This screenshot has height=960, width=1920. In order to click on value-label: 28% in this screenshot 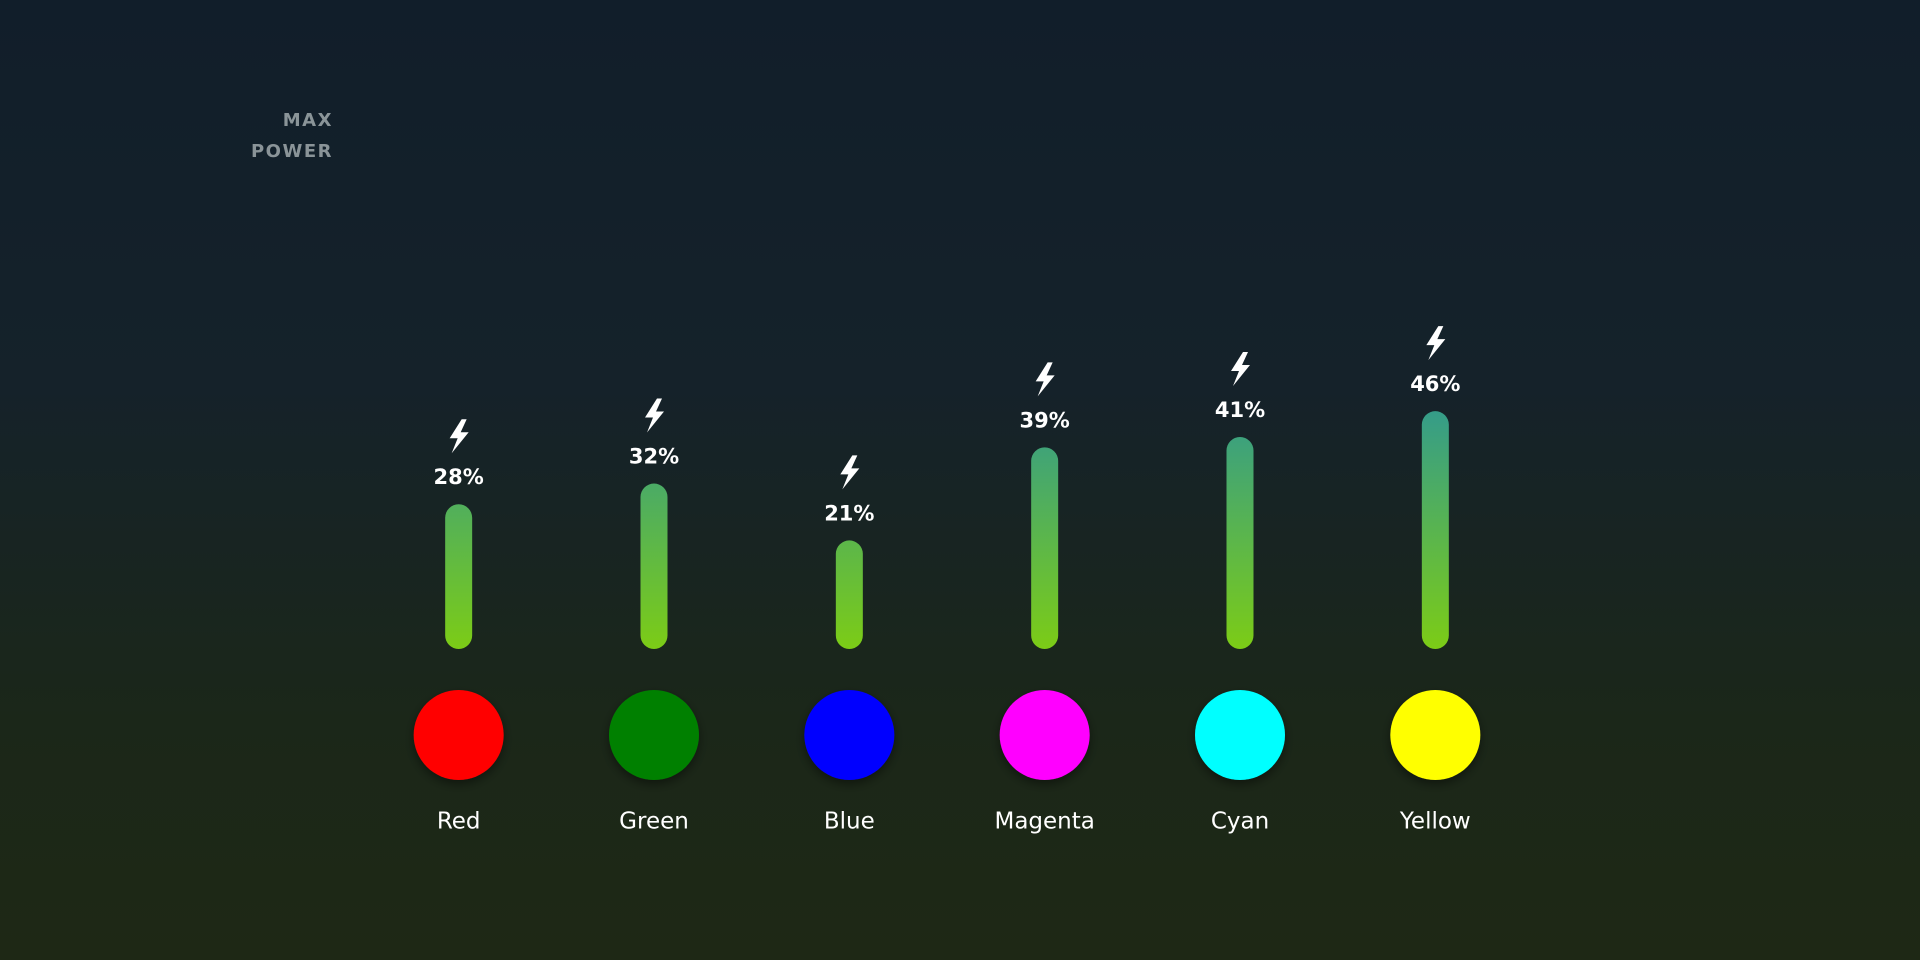, I will do `click(459, 477)`.